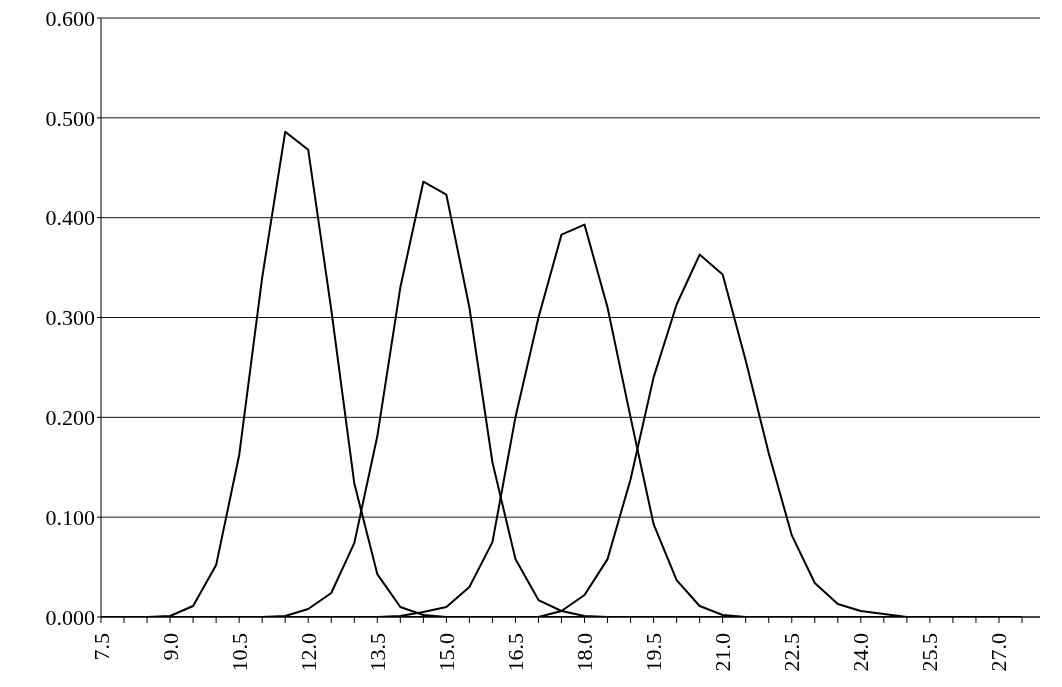 The width and height of the screenshot is (1062, 687). Describe the element at coordinates (861, 652) in the screenshot. I see `x-tick-label: 24.0` at that location.